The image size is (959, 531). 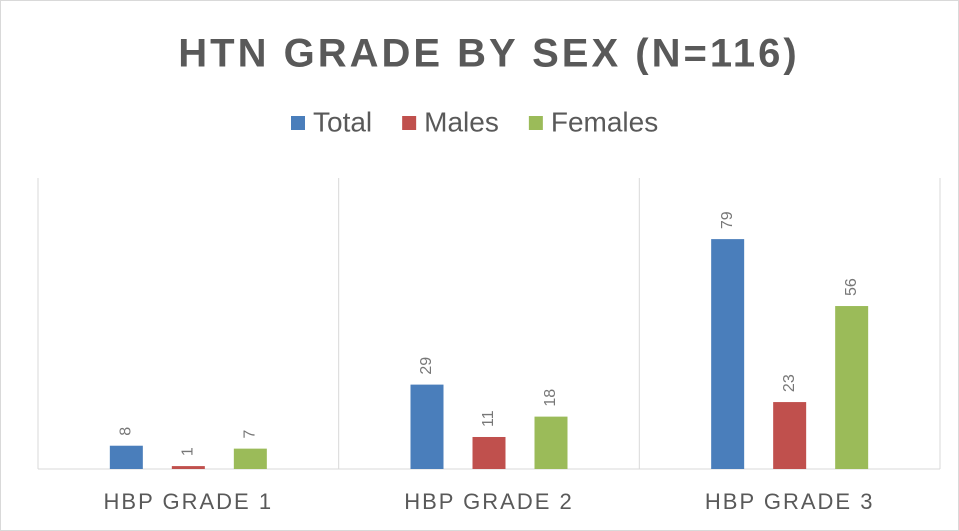 I want to click on data-label: 7, so click(x=250, y=434).